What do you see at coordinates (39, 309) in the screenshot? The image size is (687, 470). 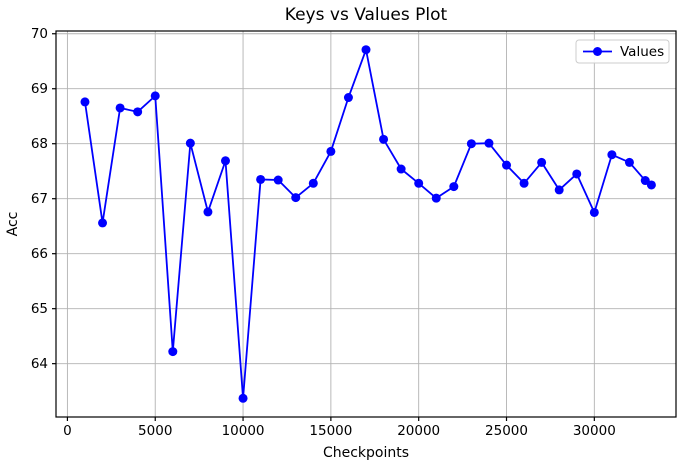 I see `y-tick-label: 65` at bounding box center [39, 309].